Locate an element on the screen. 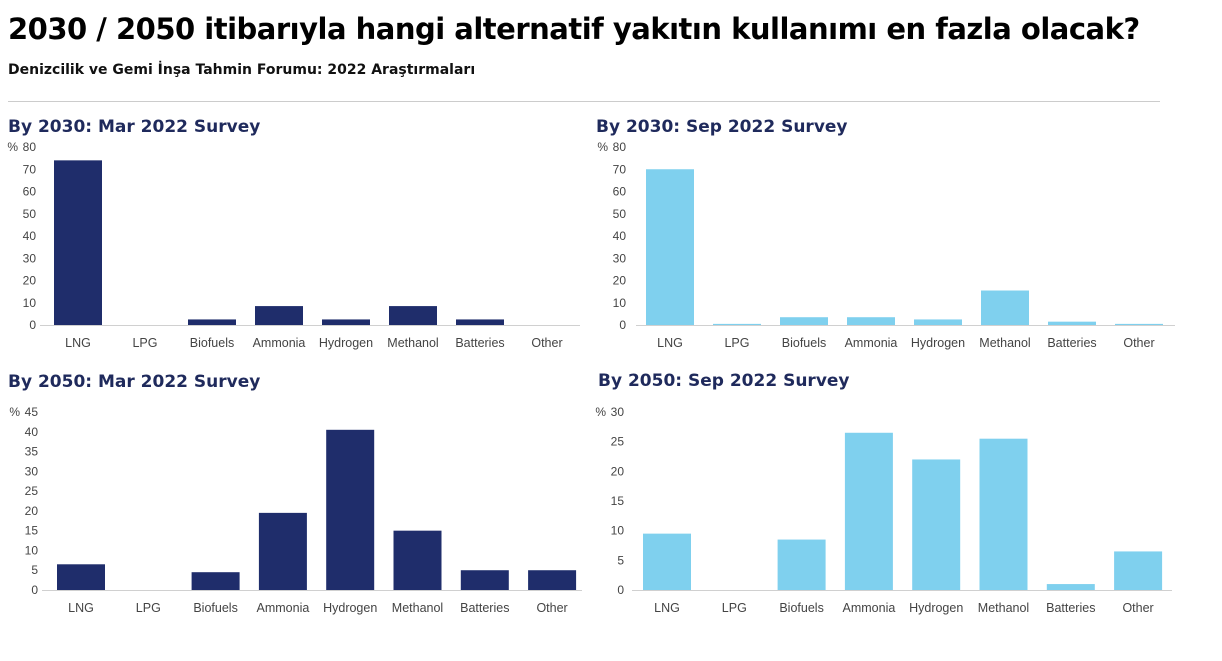 This screenshot has width=1222, height=661. chart-title: By 2050: Mar 2022 Survey is located at coordinates (134, 382).